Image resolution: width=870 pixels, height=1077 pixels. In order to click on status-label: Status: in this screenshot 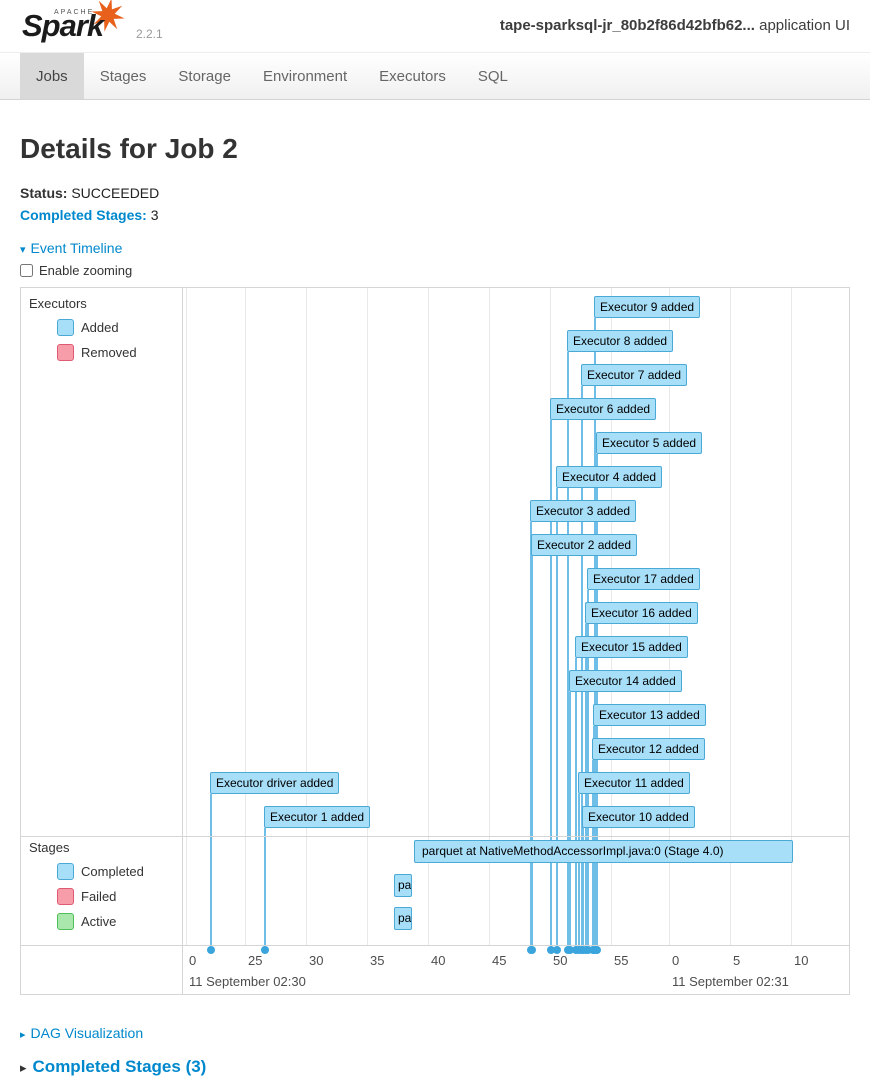, I will do `click(44, 193)`.